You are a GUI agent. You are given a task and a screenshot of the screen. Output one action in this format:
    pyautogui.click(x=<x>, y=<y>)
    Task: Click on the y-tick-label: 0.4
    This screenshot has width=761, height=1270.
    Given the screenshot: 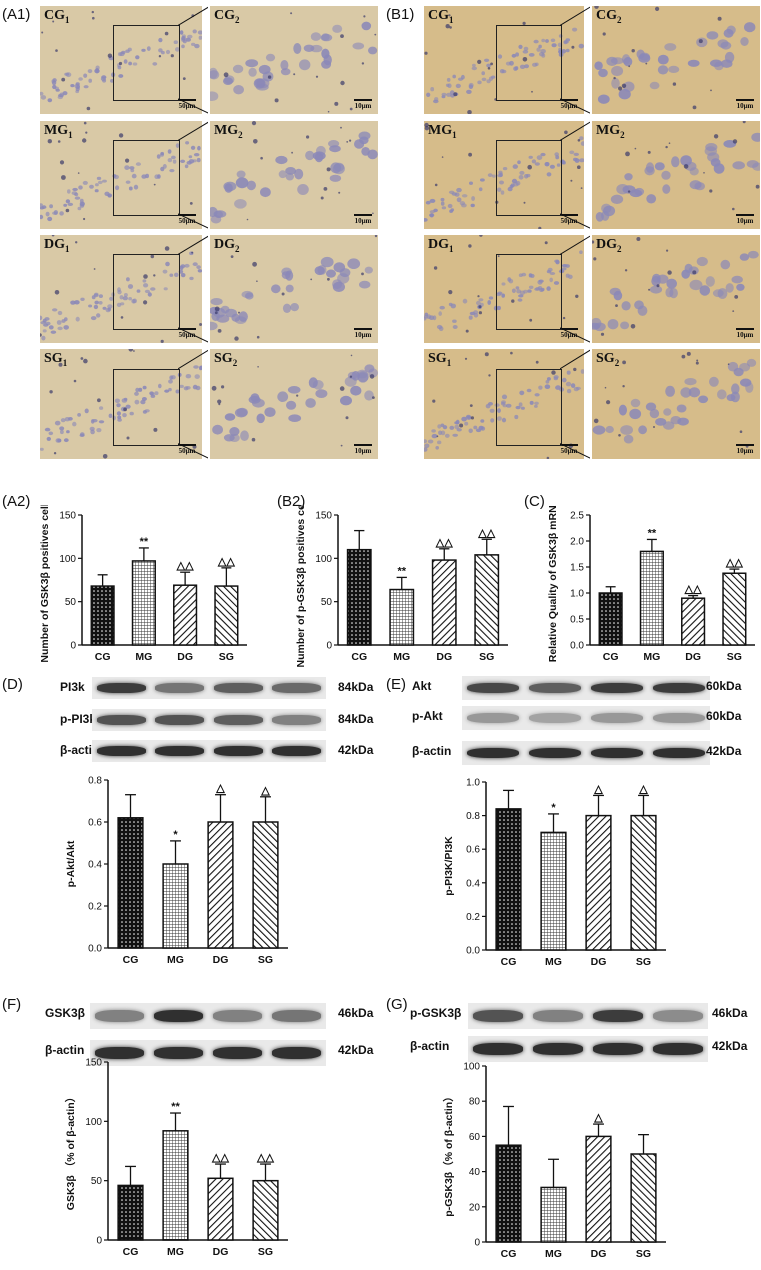 What is the action you would take?
    pyautogui.click(x=95, y=865)
    